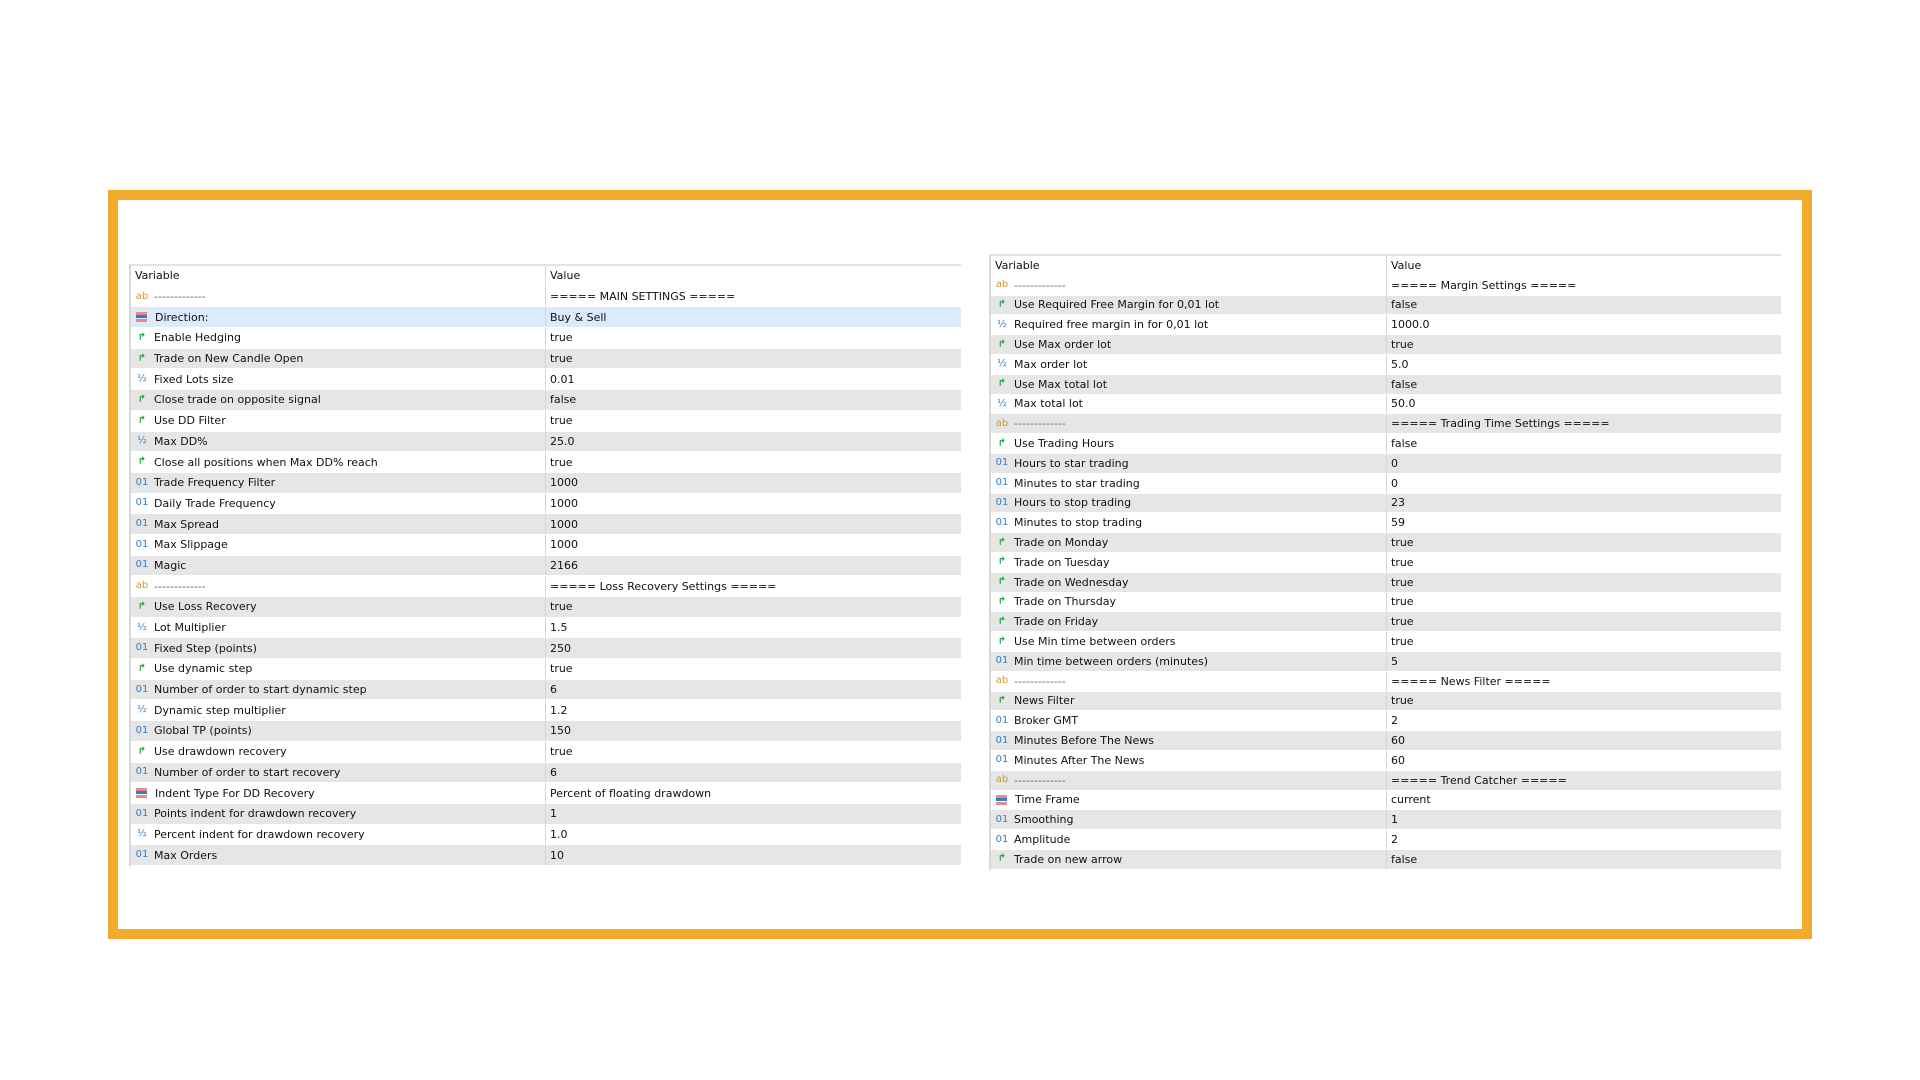 The height and width of the screenshot is (1080, 1920). Describe the element at coordinates (560, 648) in the screenshot. I see `value-cell: 250` at that location.